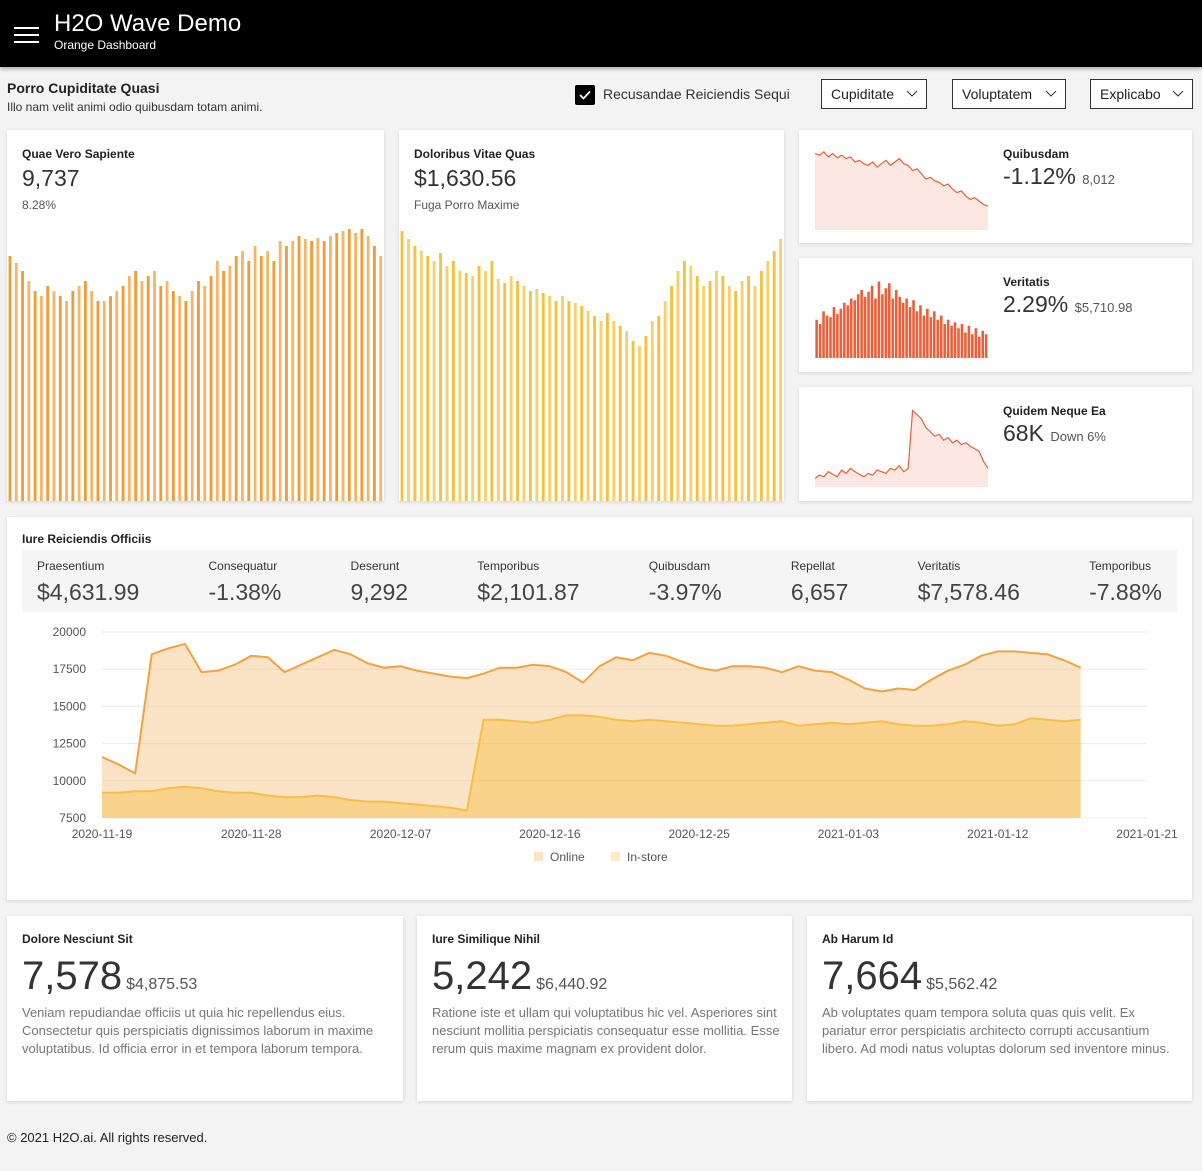 The width and height of the screenshot is (1202, 1171). What do you see at coordinates (77, 939) in the screenshot?
I see `card-title: Dolore Nesciunt Sit` at bounding box center [77, 939].